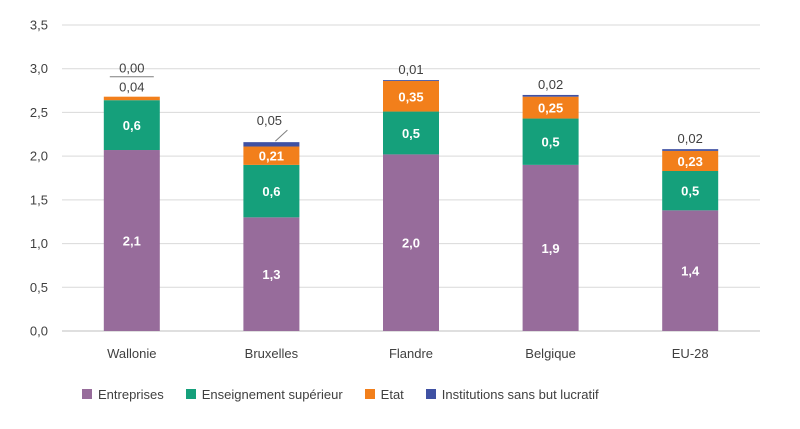  Describe the element at coordinates (131, 394) in the screenshot. I see `legend-label-entreprises: Entreprises` at that location.